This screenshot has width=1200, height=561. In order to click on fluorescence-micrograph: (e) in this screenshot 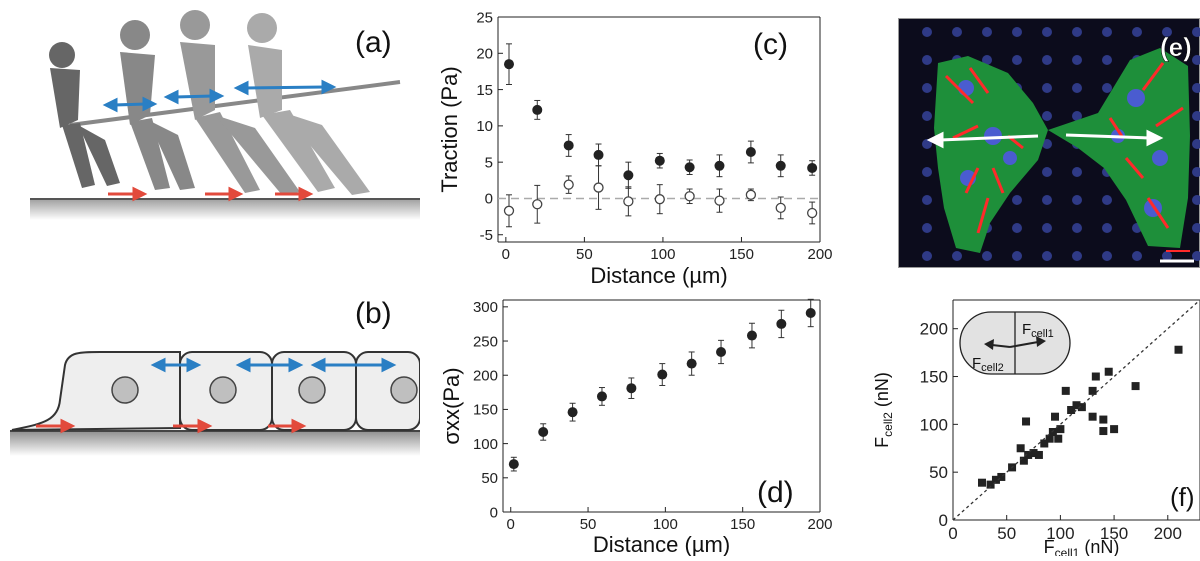, I will do `click(1048, 143)`.